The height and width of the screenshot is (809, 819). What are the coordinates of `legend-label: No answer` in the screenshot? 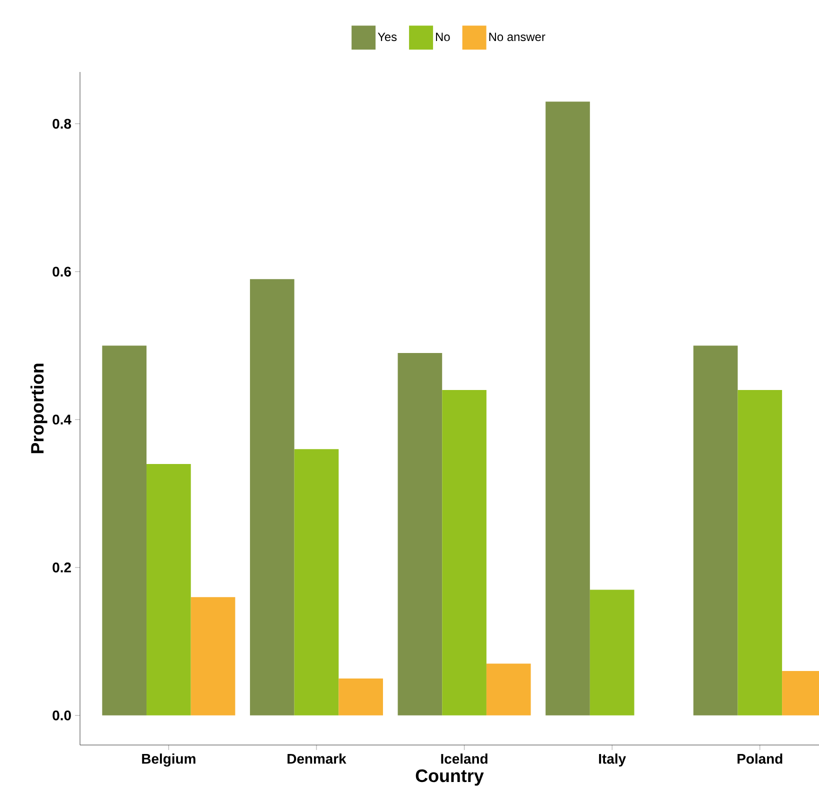 It's located at (517, 37).